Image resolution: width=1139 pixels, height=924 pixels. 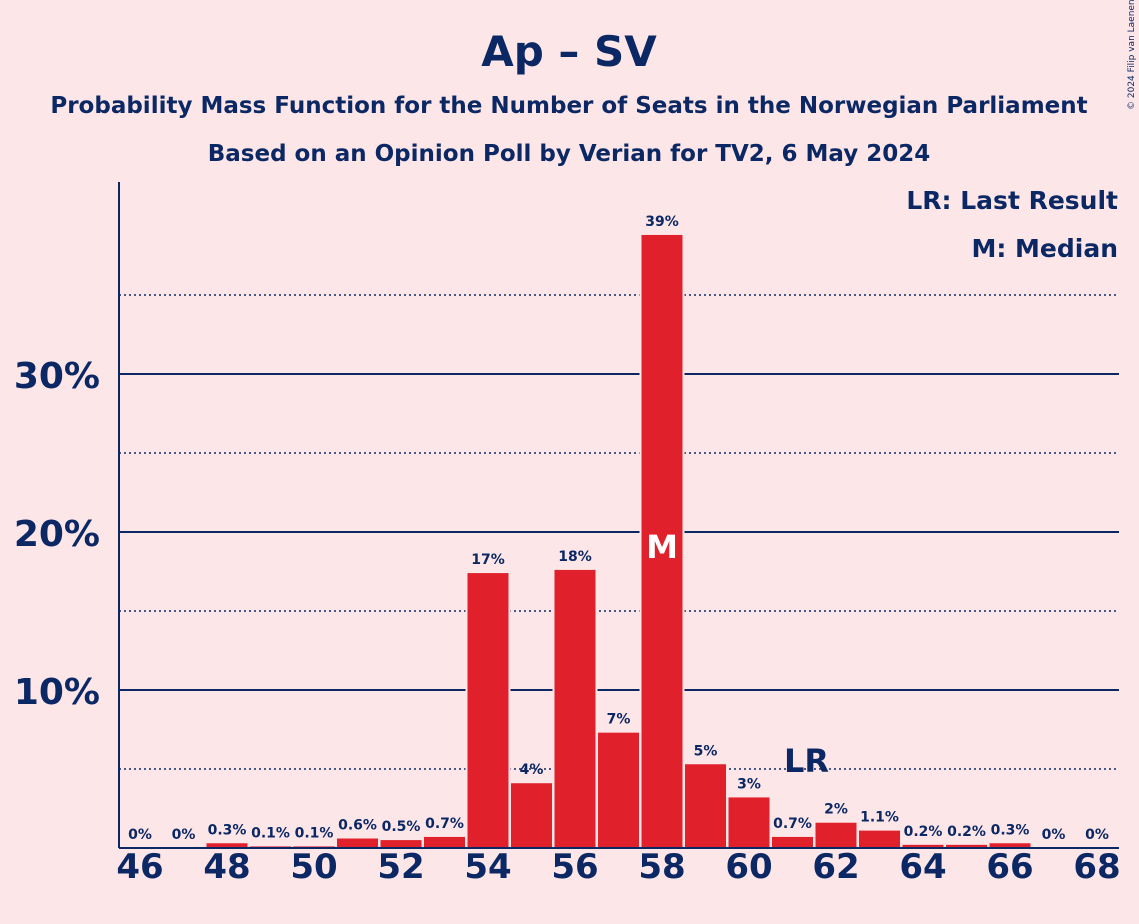 I want to click on value-label-seat-47: 0%, so click(x=184, y=835).